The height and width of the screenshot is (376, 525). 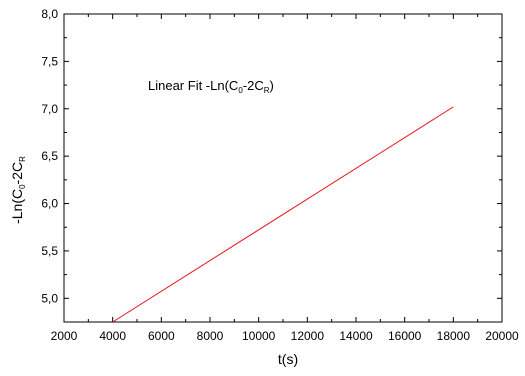 What do you see at coordinates (49, 298) in the screenshot?
I see `y-tick-label: 5,0` at bounding box center [49, 298].